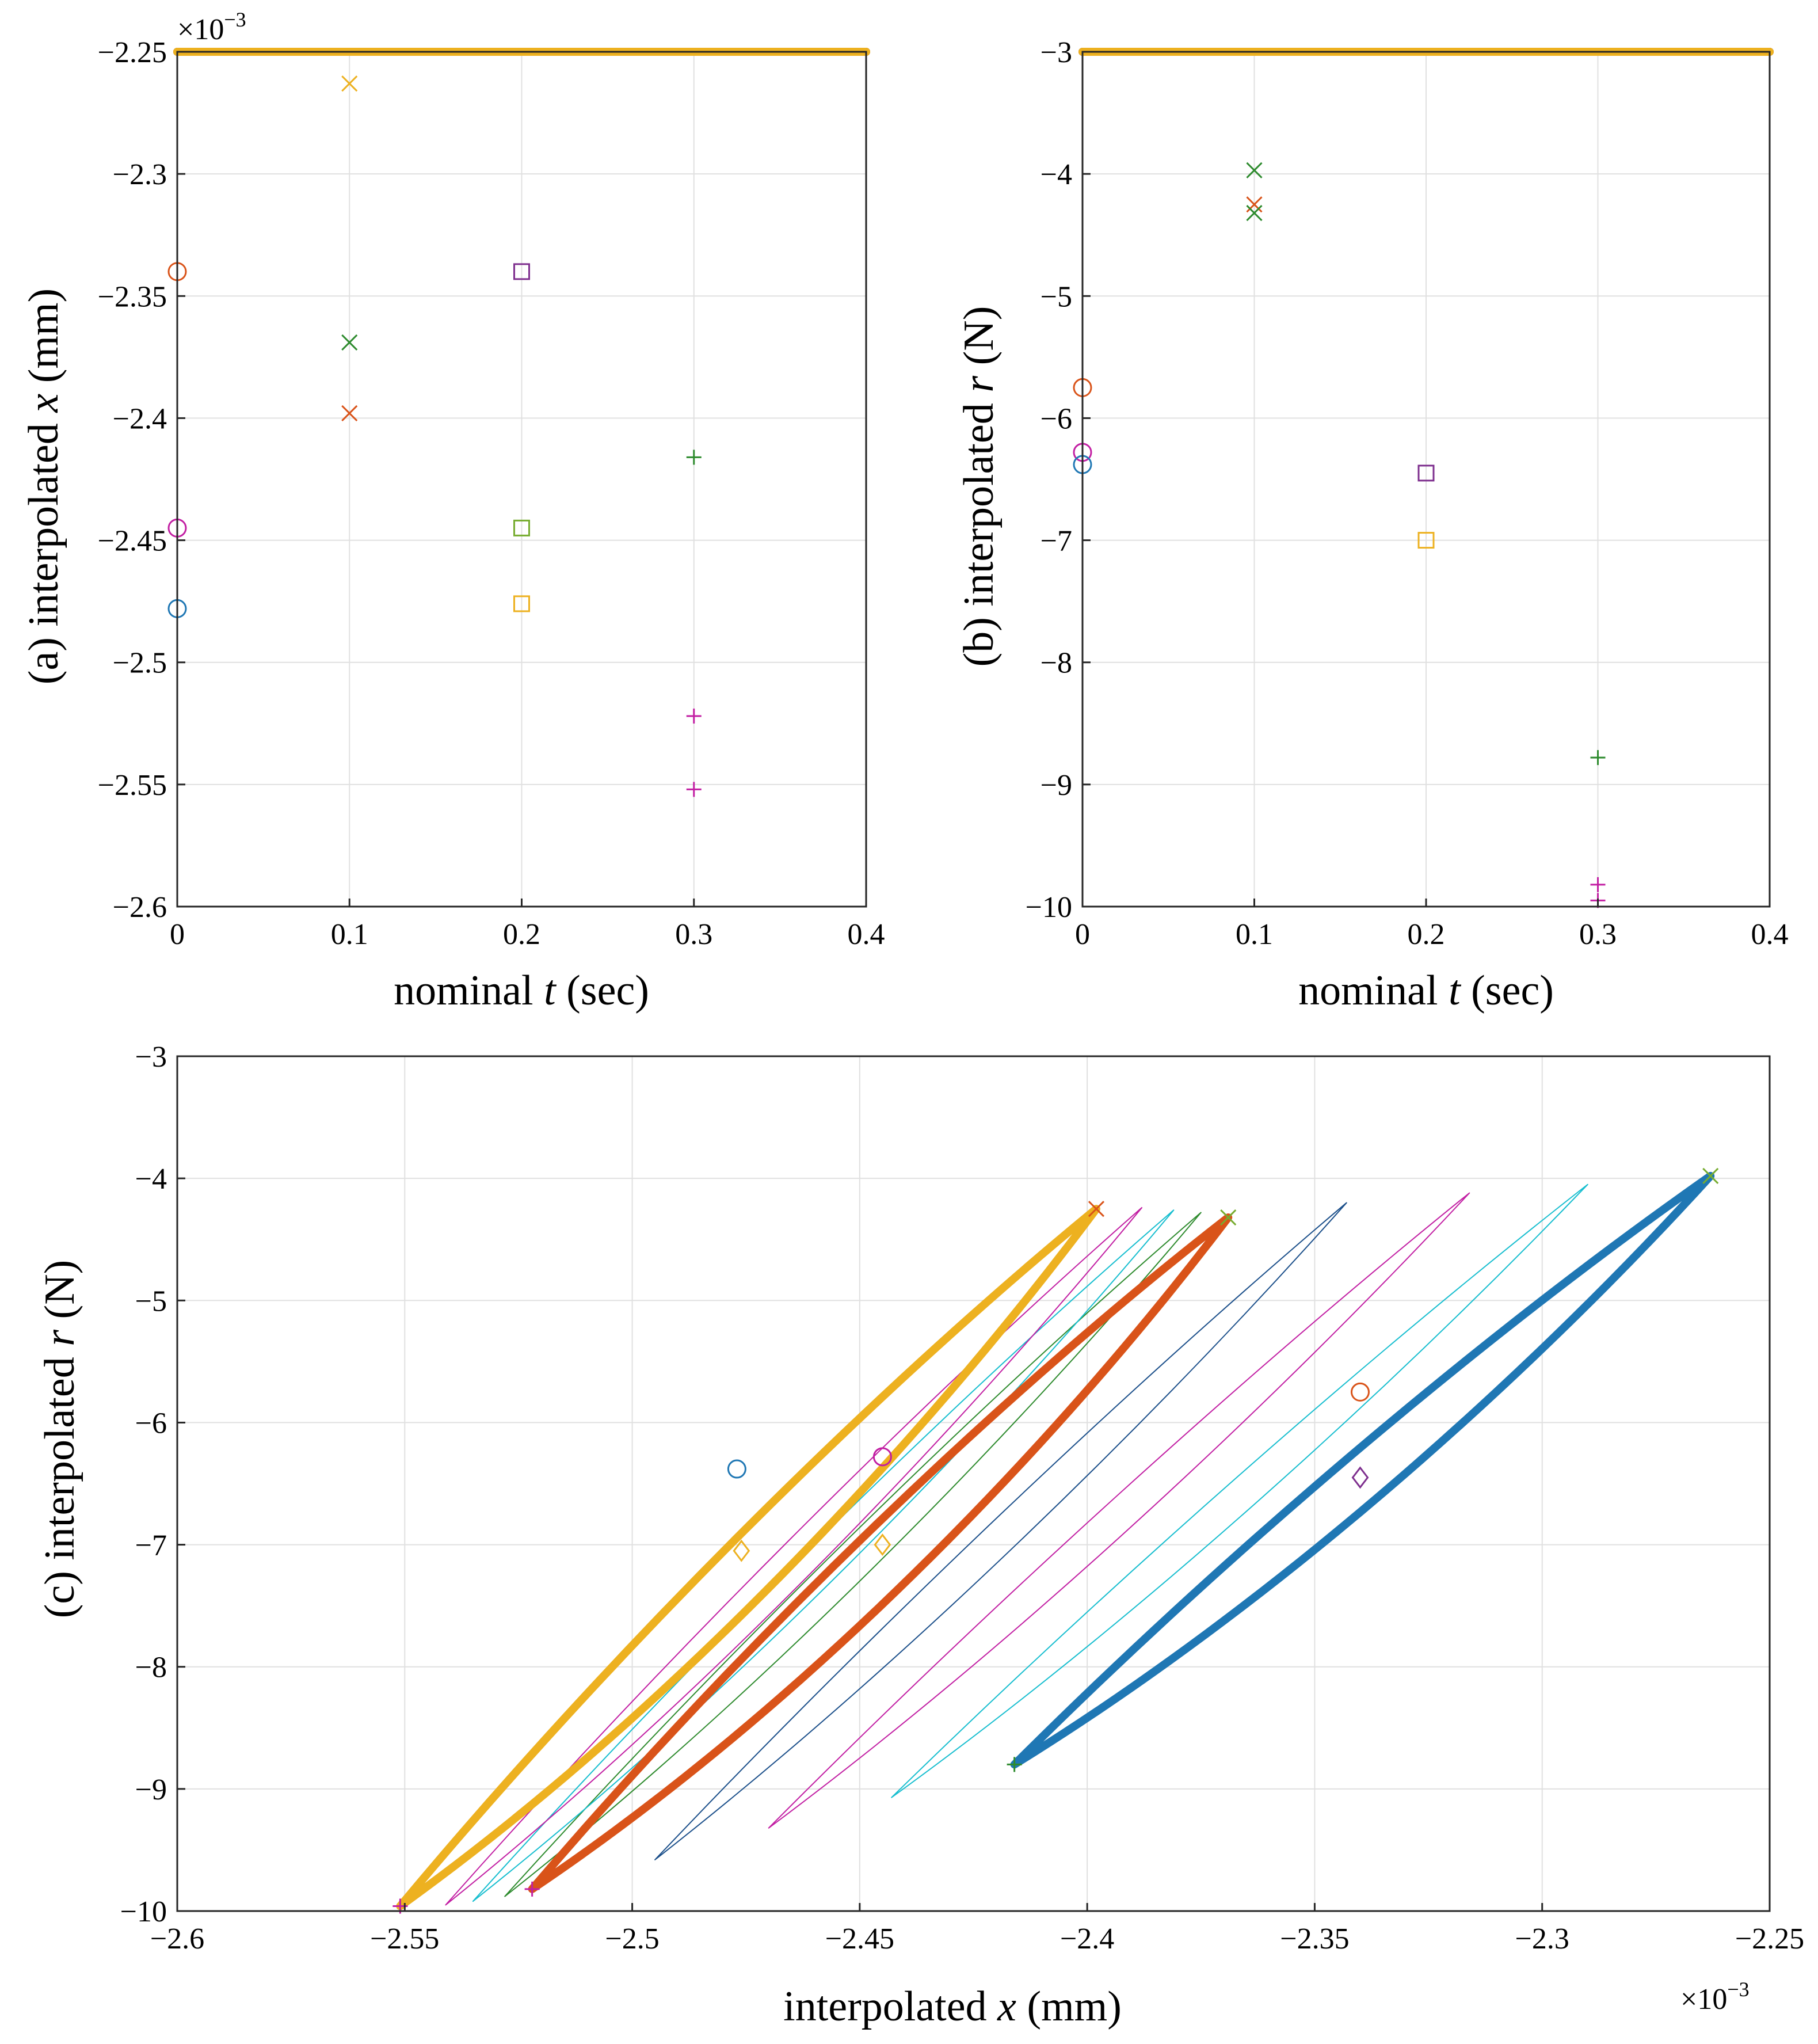  Describe the element at coordinates (59, 1439) in the screenshot. I see `panel-c-y-axis-label: (c) interpolated r (N)` at that location.